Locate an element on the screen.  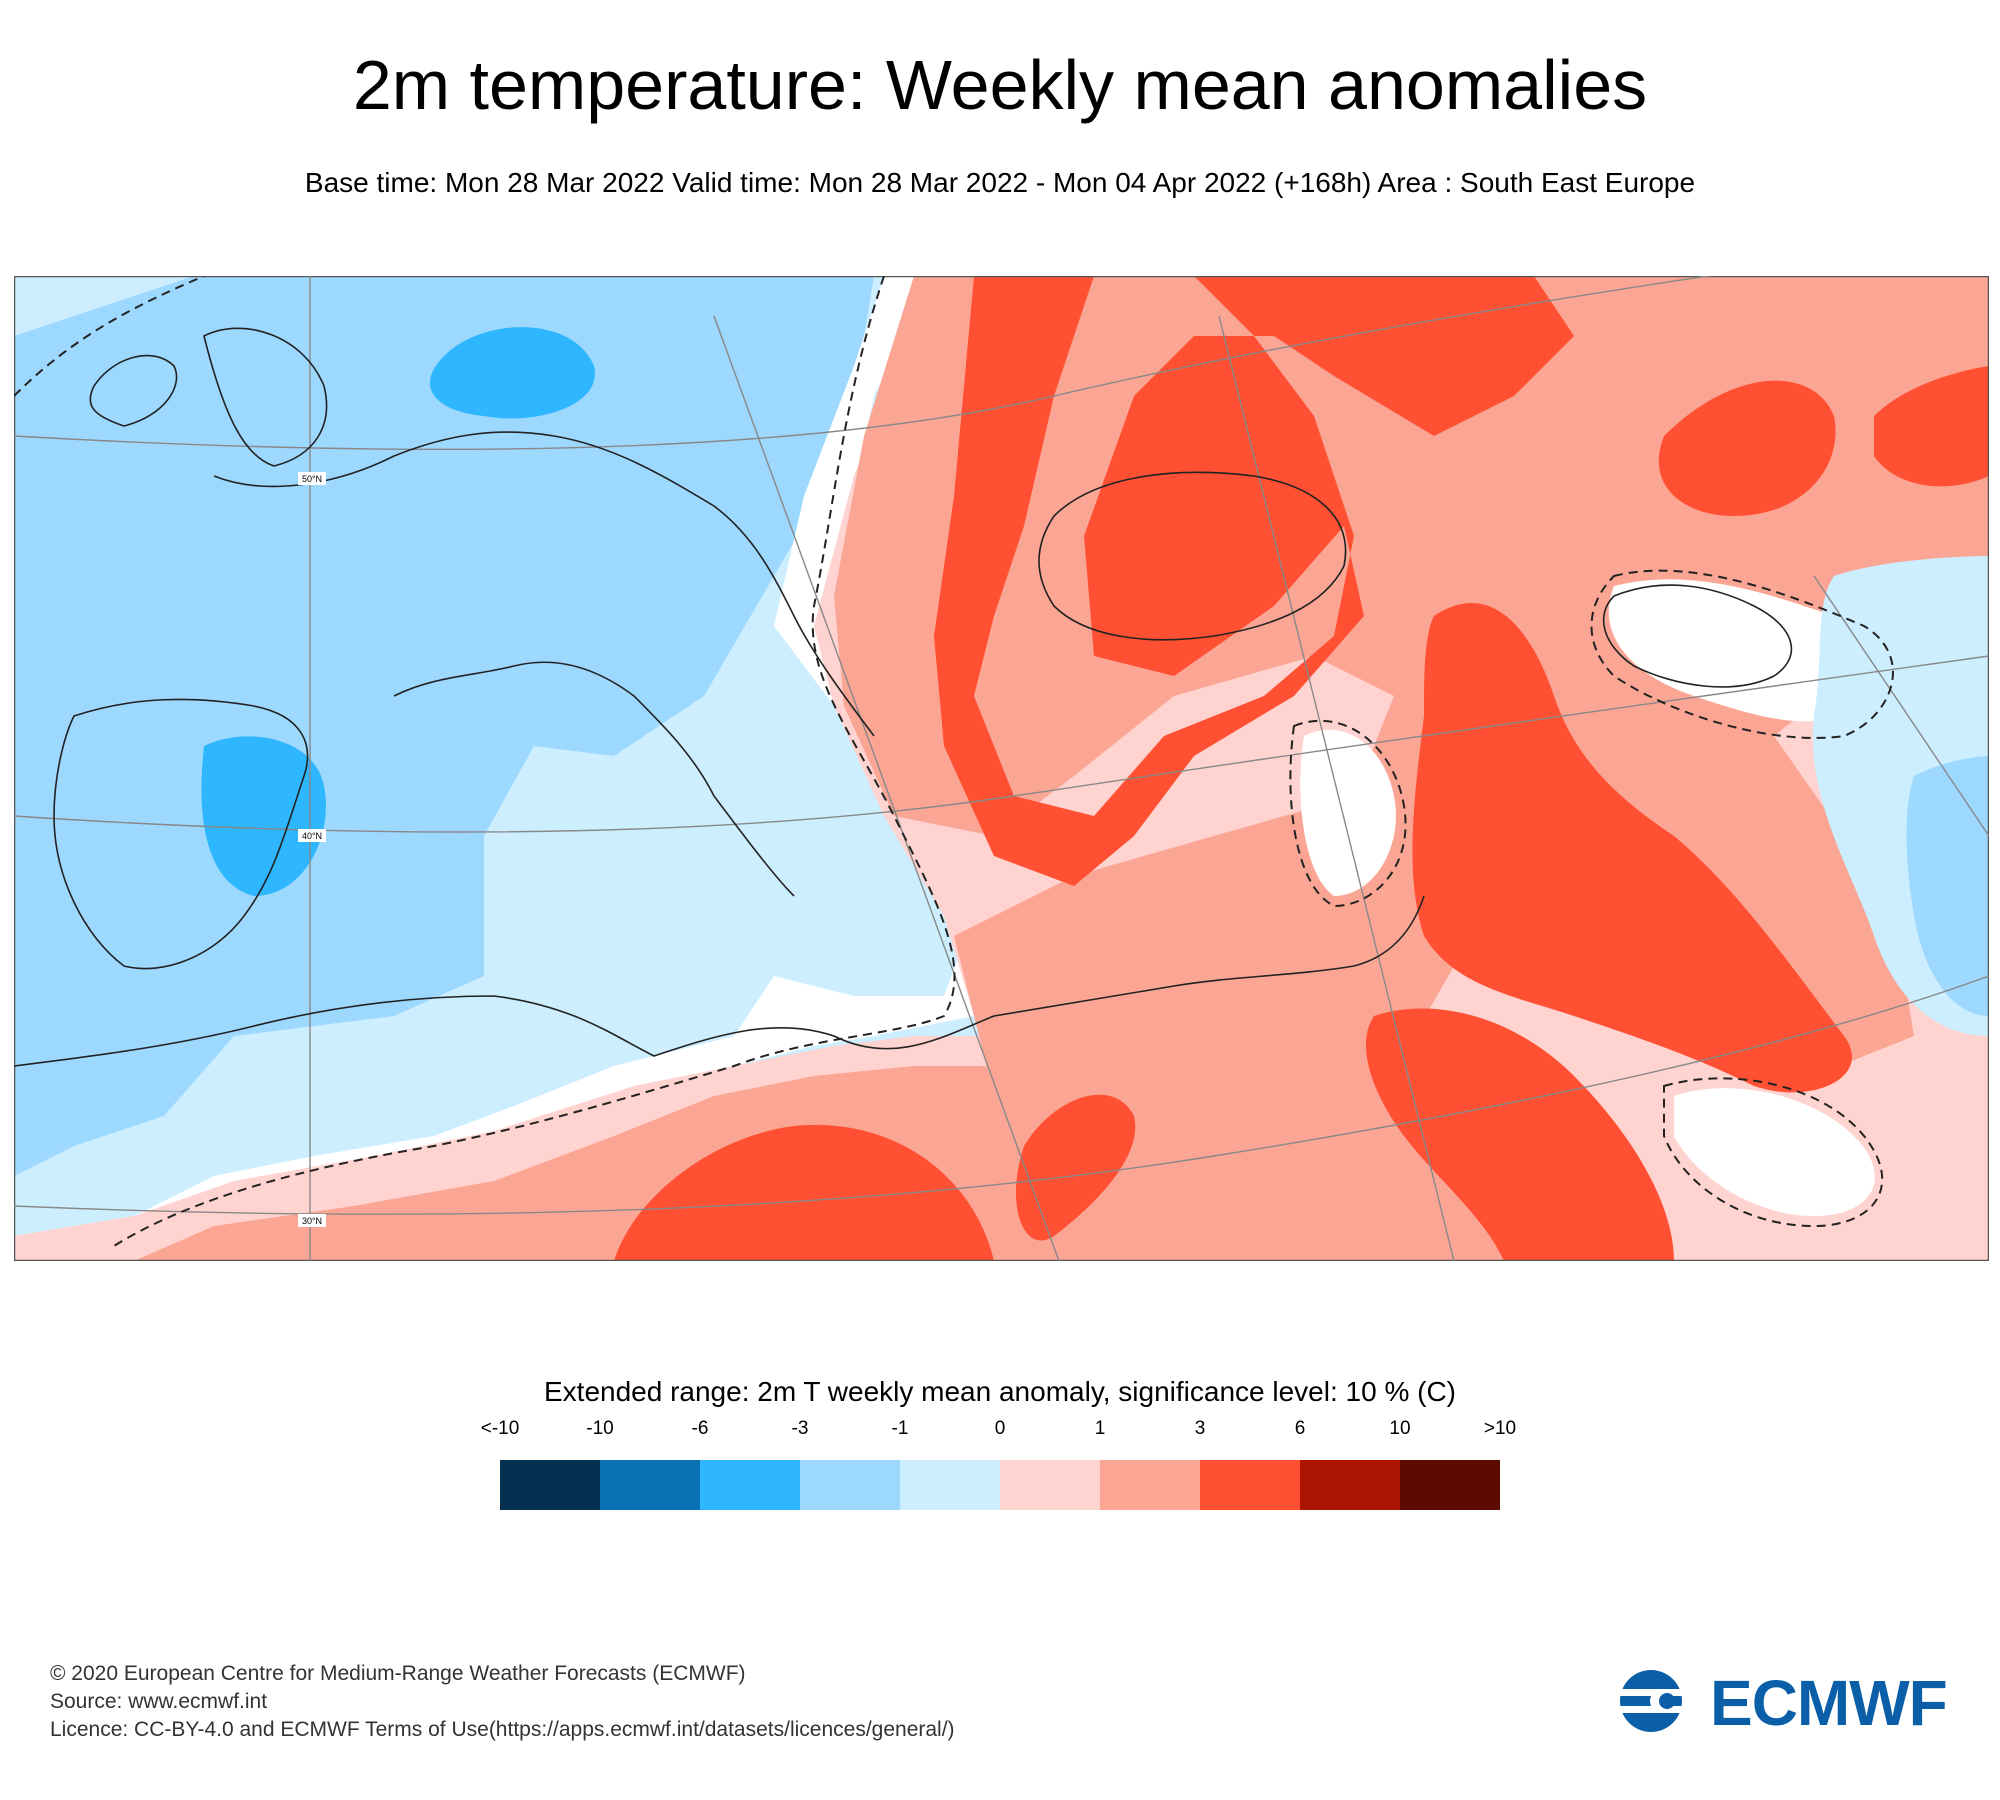
coastline-africa is located at coordinates (719, 981).